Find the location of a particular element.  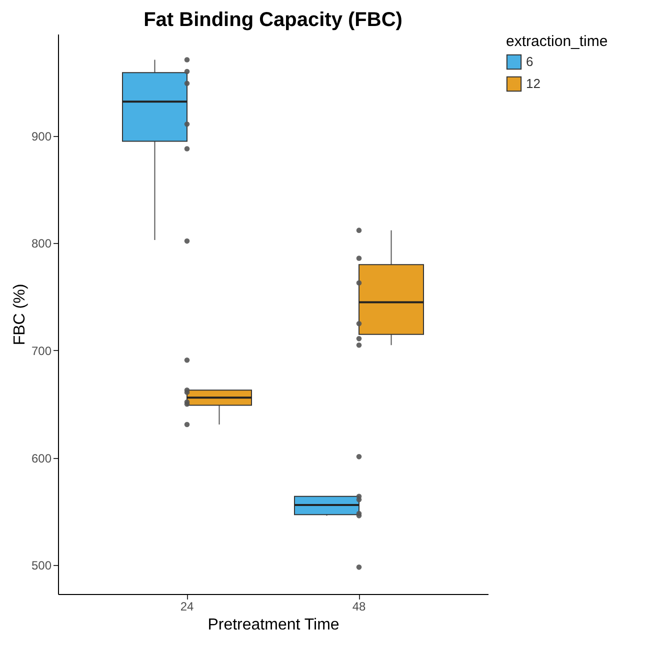

y-tick-label: 700 is located at coordinates (41, 351).